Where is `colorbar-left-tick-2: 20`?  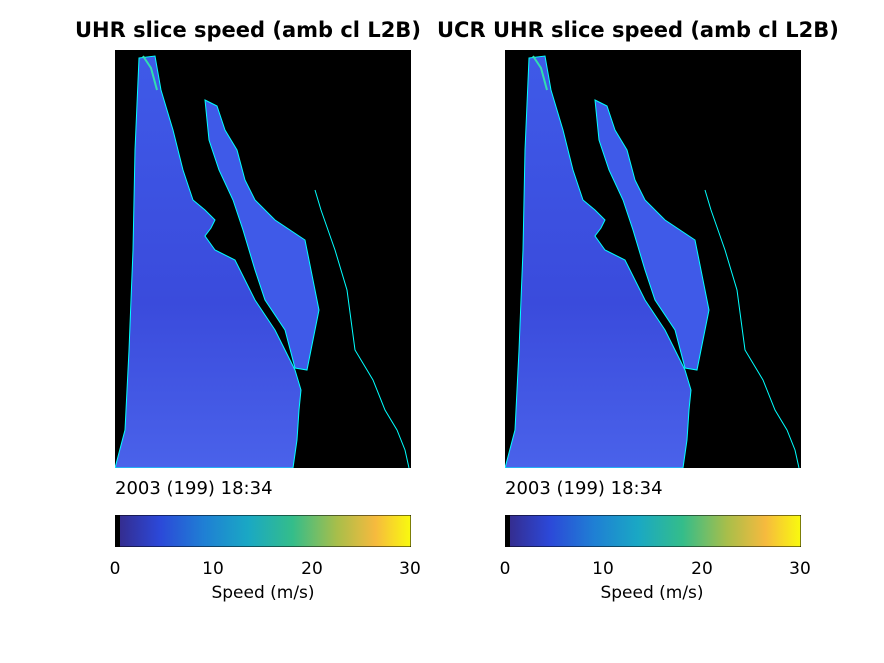
colorbar-left-tick-2: 20 is located at coordinates (312, 569).